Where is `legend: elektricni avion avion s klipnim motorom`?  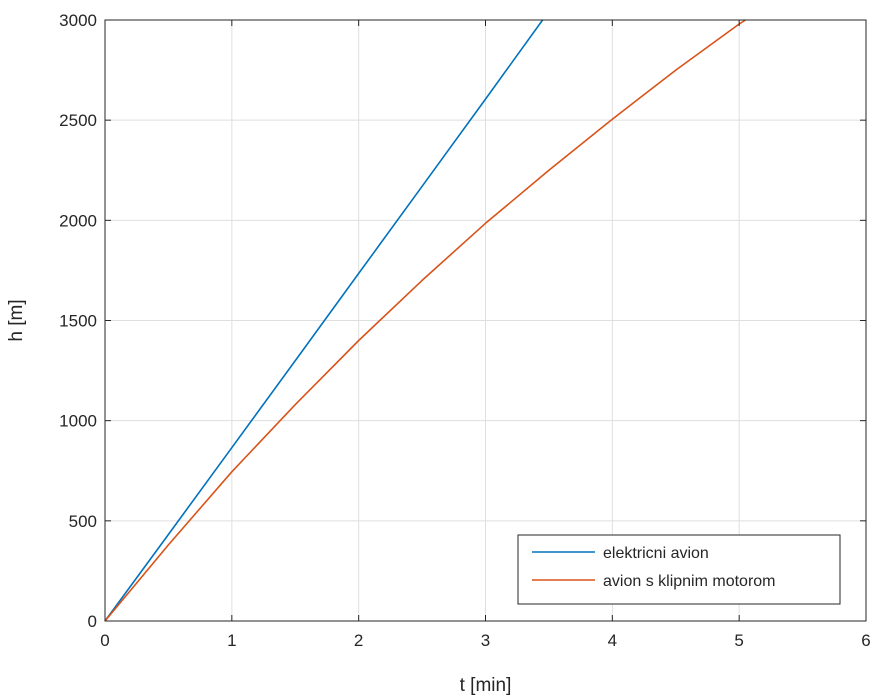 legend: elektricni avion avion s klipnim motorom is located at coordinates (679, 569).